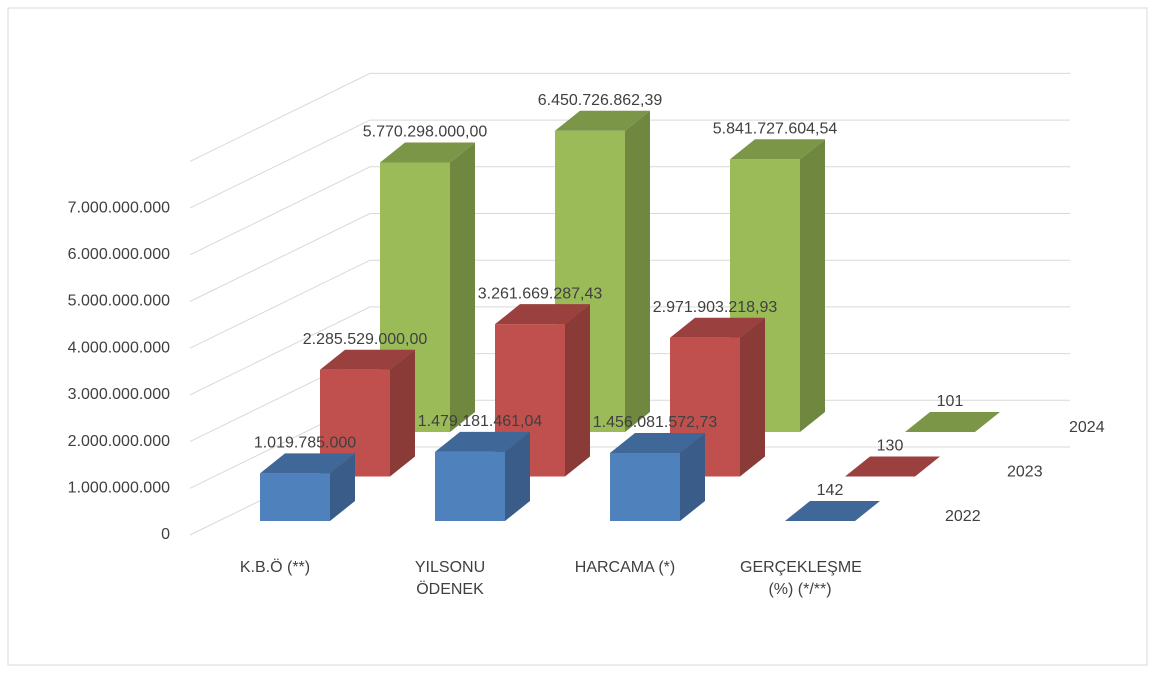 This screenshot has height=673, width=1154. Describe the element at coordinates (450, 578) in the screenshot. I see `x-tick-label: YILSONU ÖDENEK` at that location.